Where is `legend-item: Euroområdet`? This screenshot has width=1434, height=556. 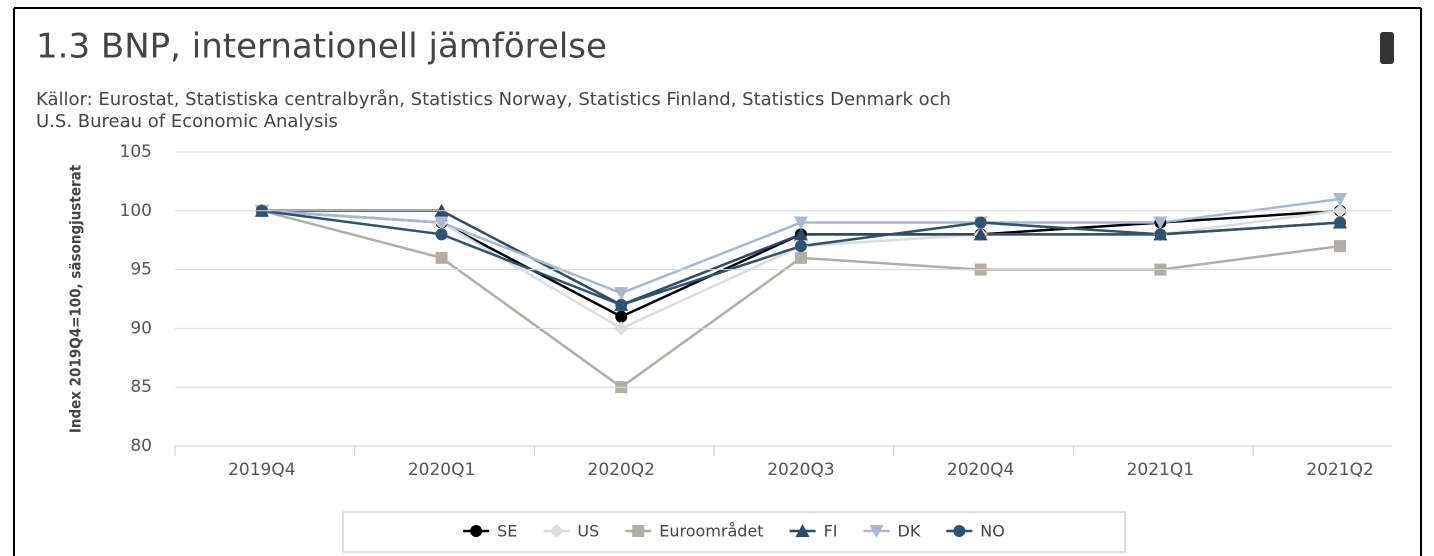 legend-item: Euroområdet is located at coordinates (694, 531).